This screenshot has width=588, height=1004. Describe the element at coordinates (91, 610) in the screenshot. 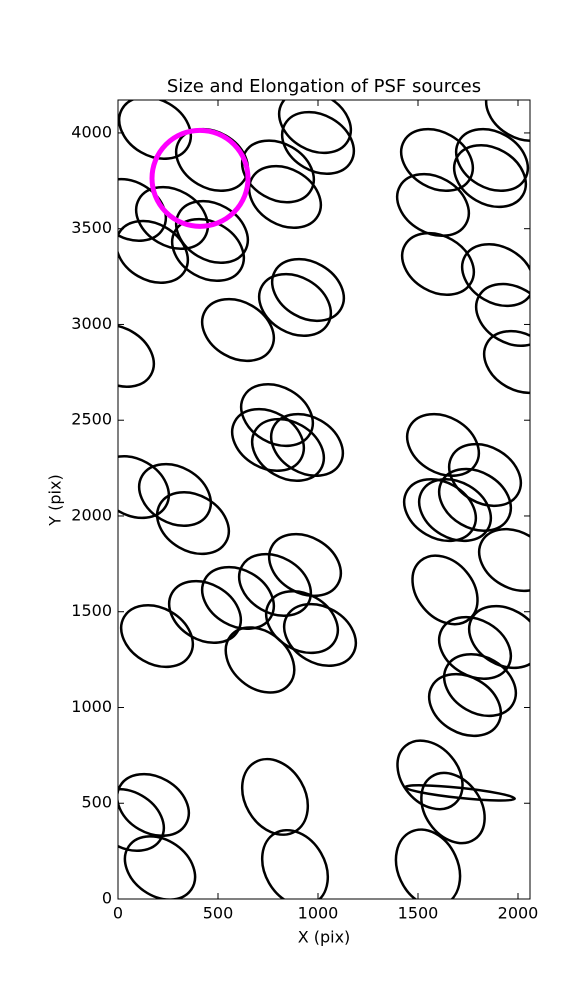

I see `y-tick-label: 1500` at that location.